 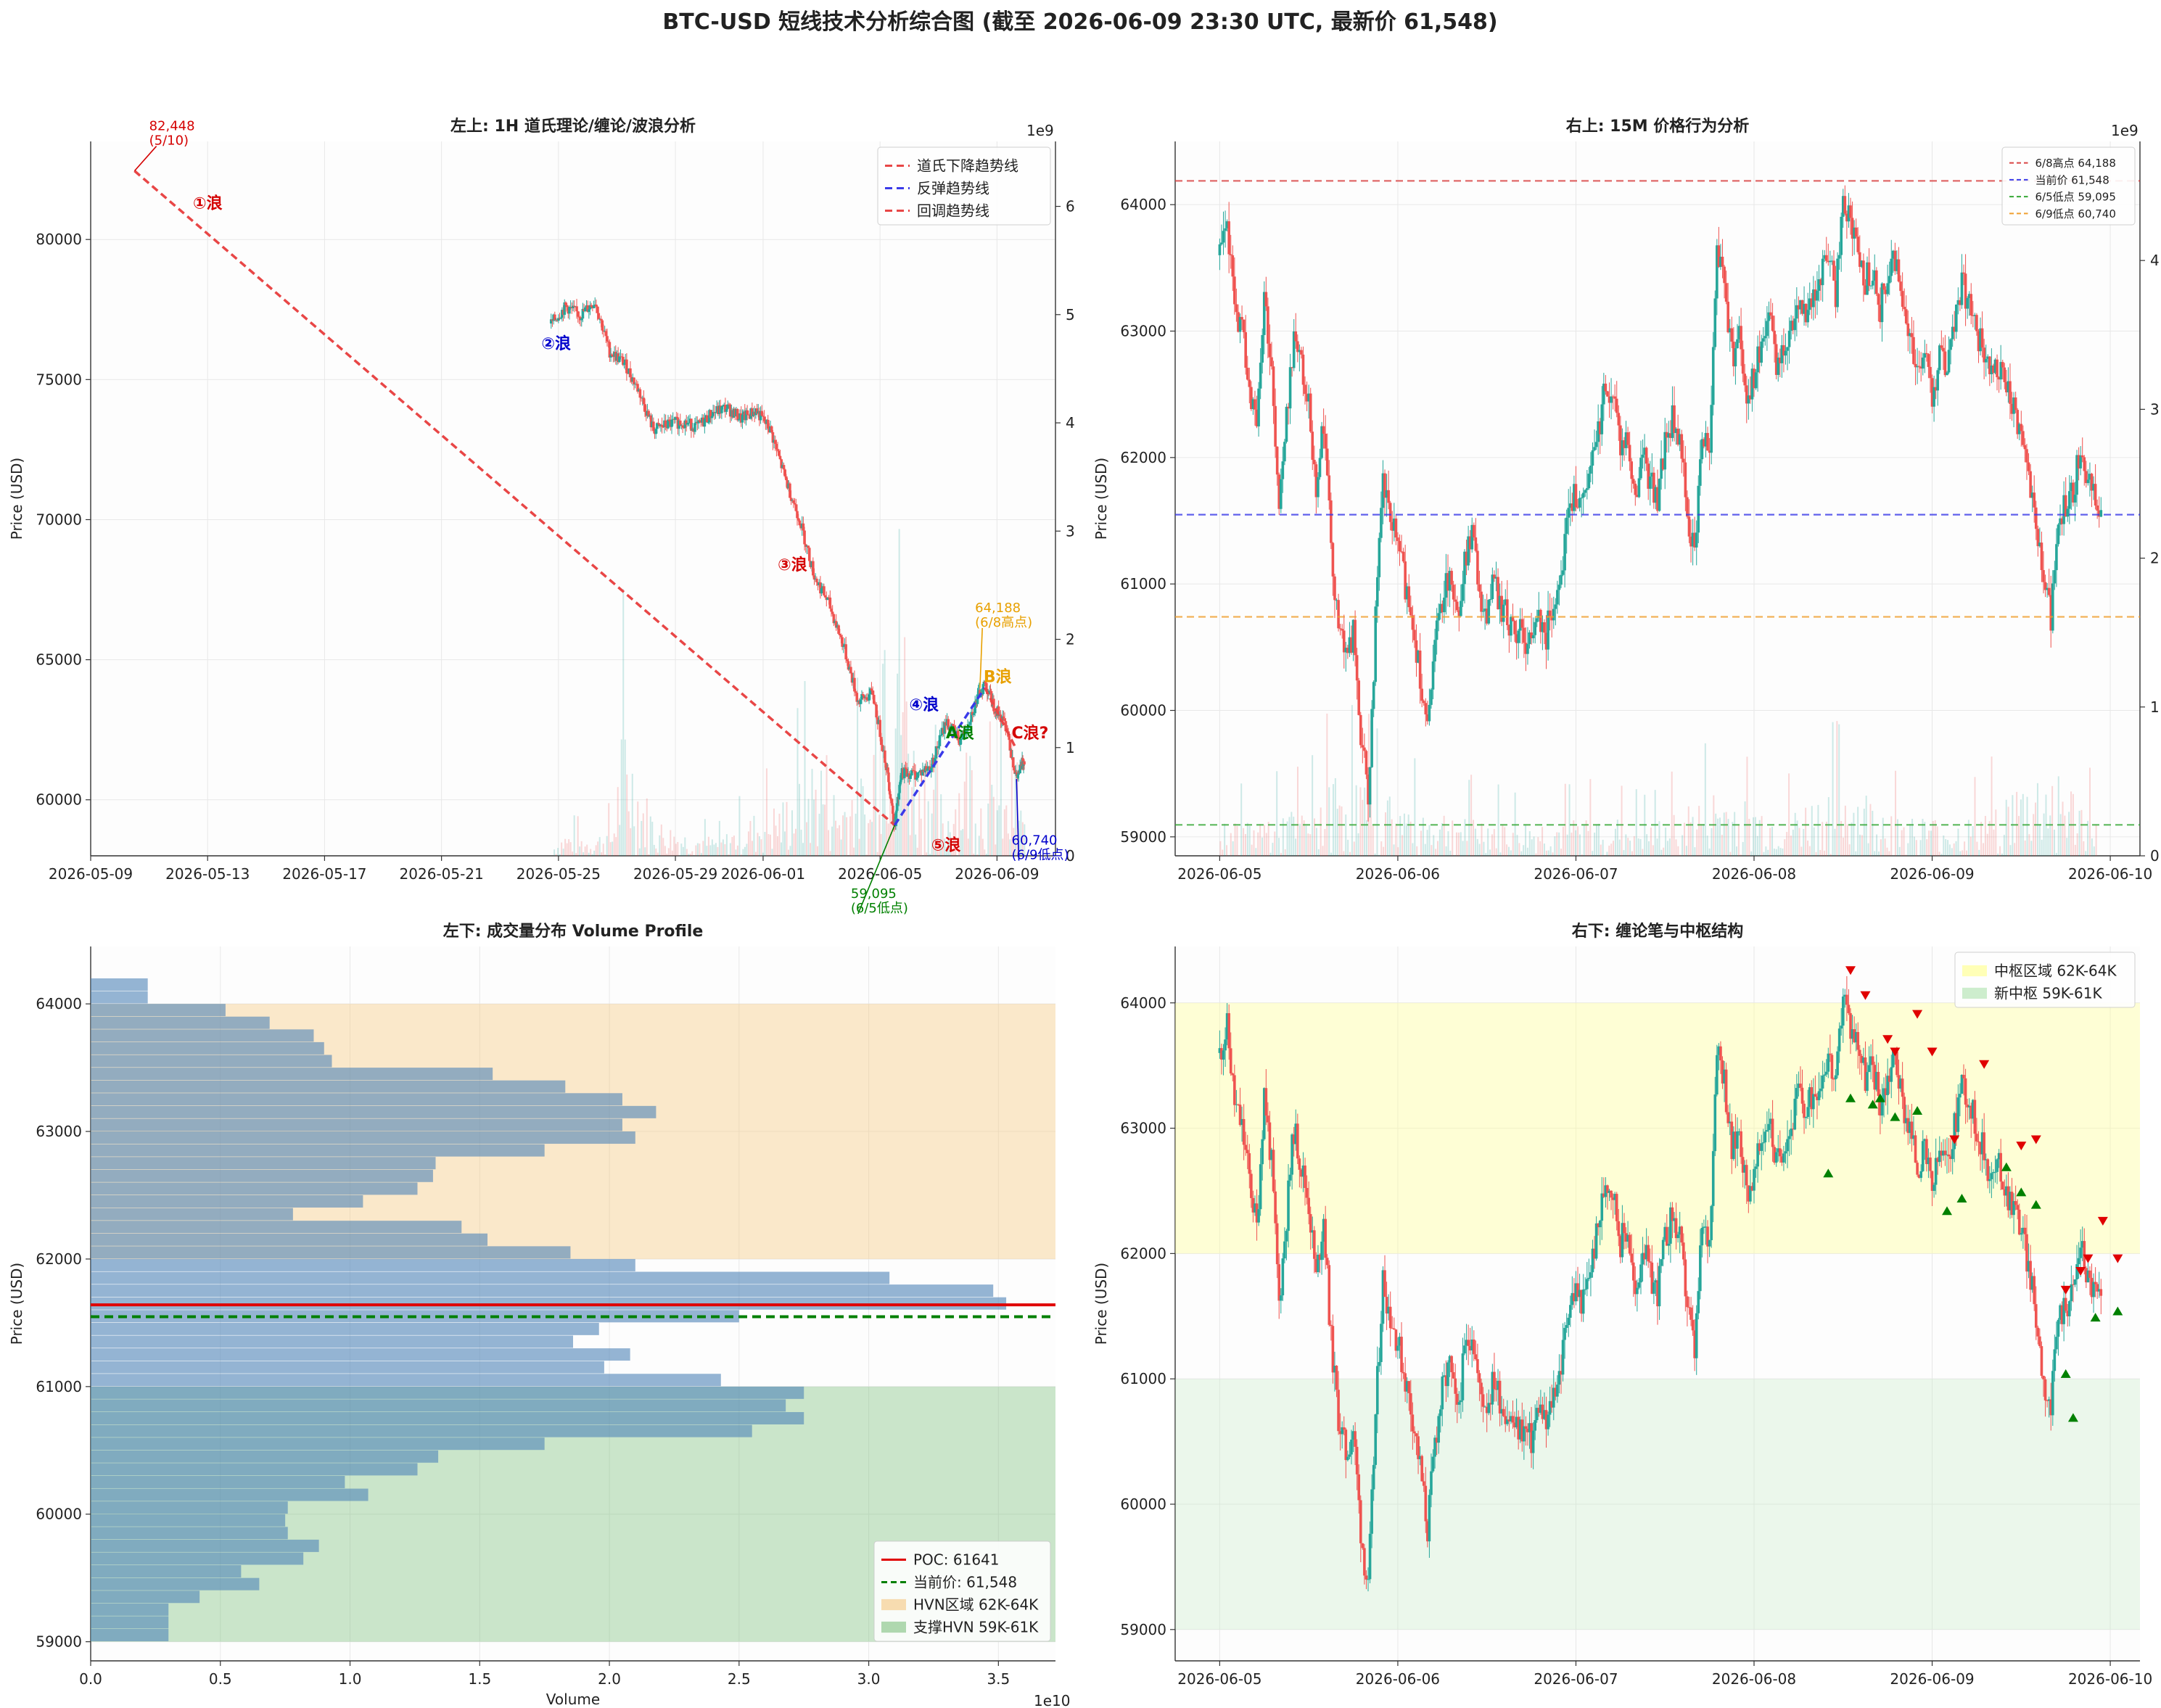 What do you see at coordinates (1143, 1003) in the screenshot?
I see `y-tick-label: 64000` at bounding box center [1143, 1003].